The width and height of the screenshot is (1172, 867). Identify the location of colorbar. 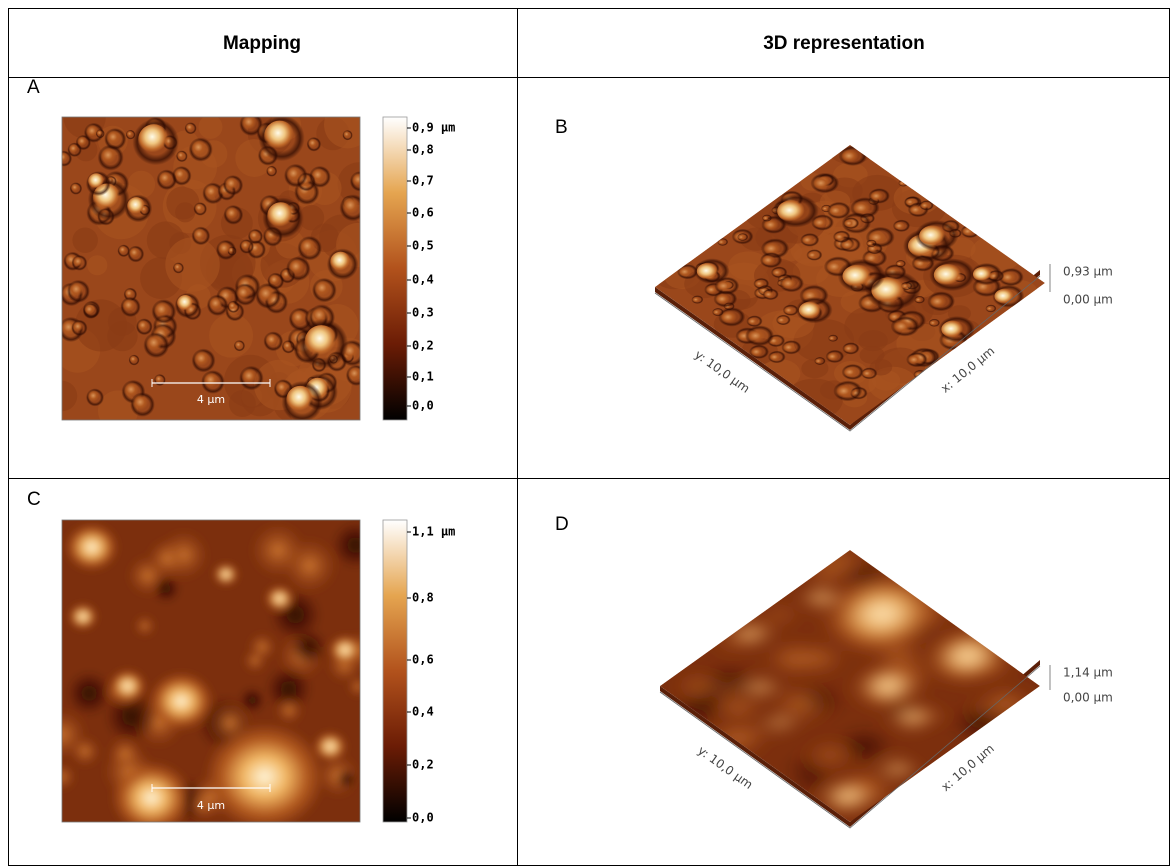
(395, 671).